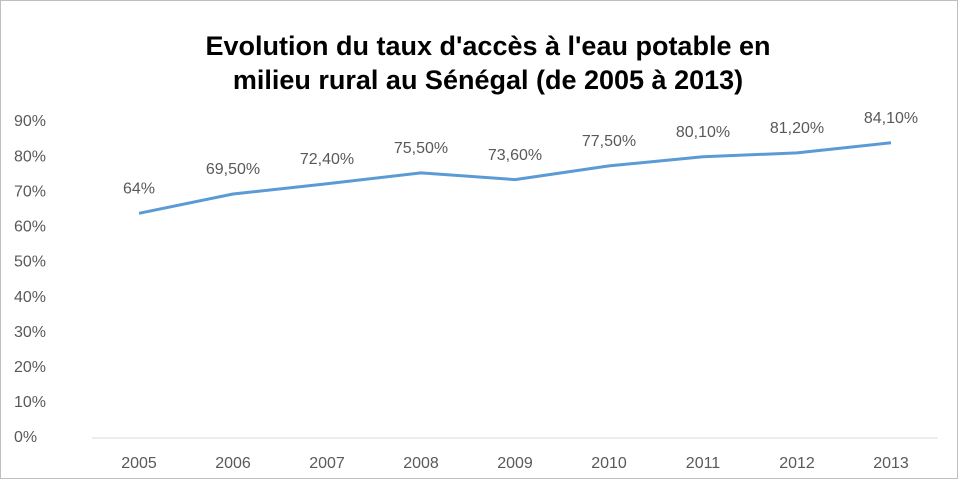  I want to click on x-tick-label: 2012, so click(797, 463).